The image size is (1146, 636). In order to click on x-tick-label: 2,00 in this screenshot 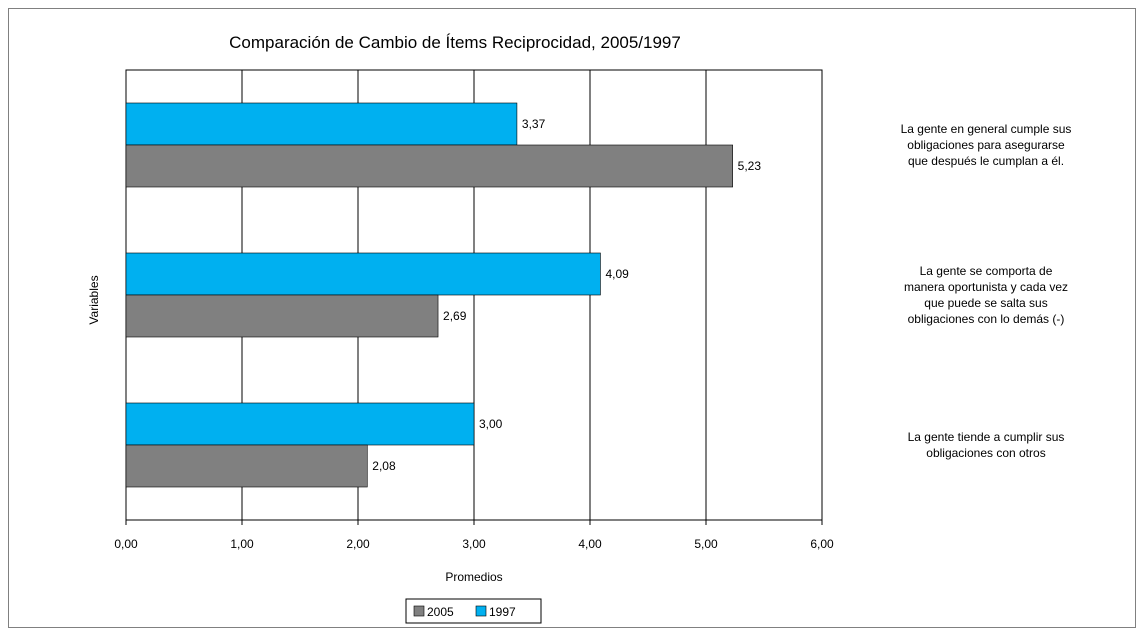, I will do `click(358, 544)`.